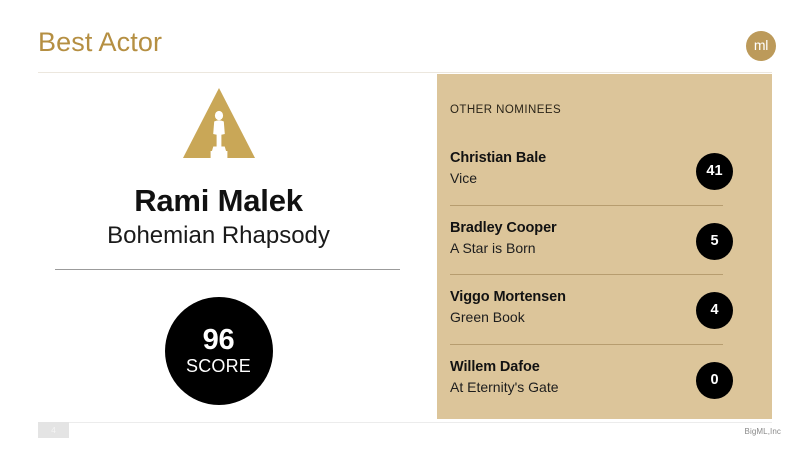 The height and width of the screenshot is (455, 810). What do you see at coordinates (218, 366) in the screenshot?
I see `winner-score-label: SCORE` at bounding box center [218, 366].